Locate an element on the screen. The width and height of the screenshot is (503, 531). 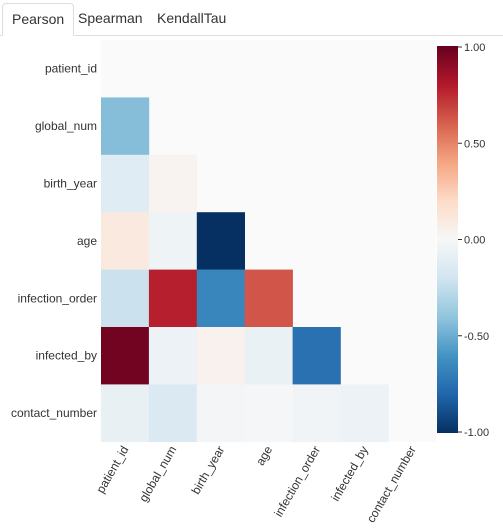
heatmap-cell-infection_order-global_num is located at coordinates (173, 298).